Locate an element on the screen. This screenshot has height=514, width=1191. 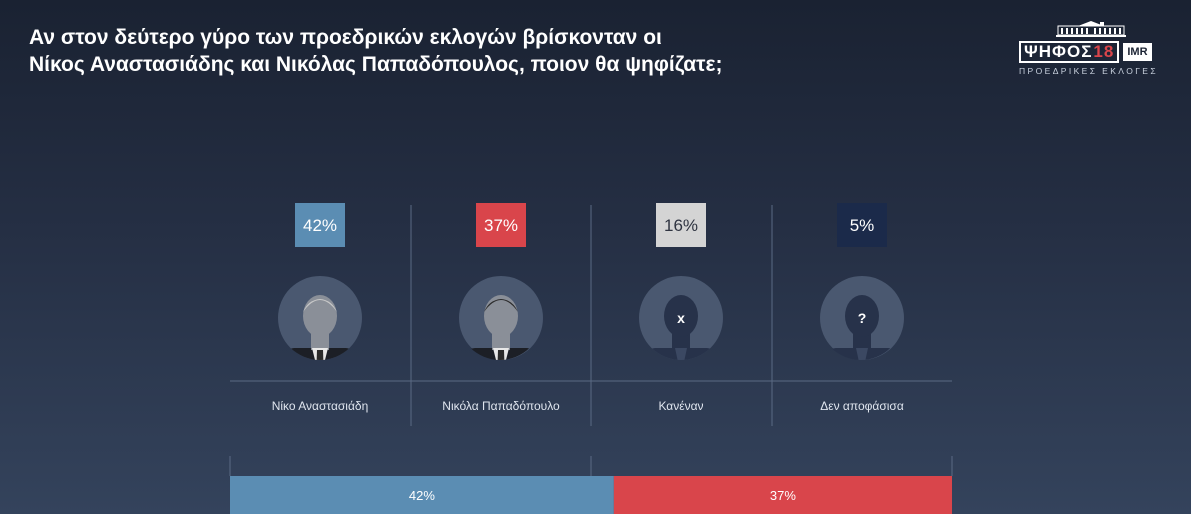
psifos18-logo: ΨΗΦΟΣ 18 IMR ΠΡΟΕΔΡΙΚΕΣ ΕΚΛΟΓΕΣ is located at coordinates (1089, 48).